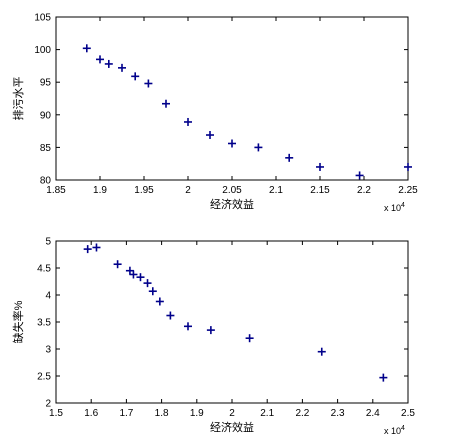 This screenshot has height=446, width=459. Describe the element at coordinates (232, 204) in the screenshot. I see `x-axis-label-top: 经济效益` at that location.